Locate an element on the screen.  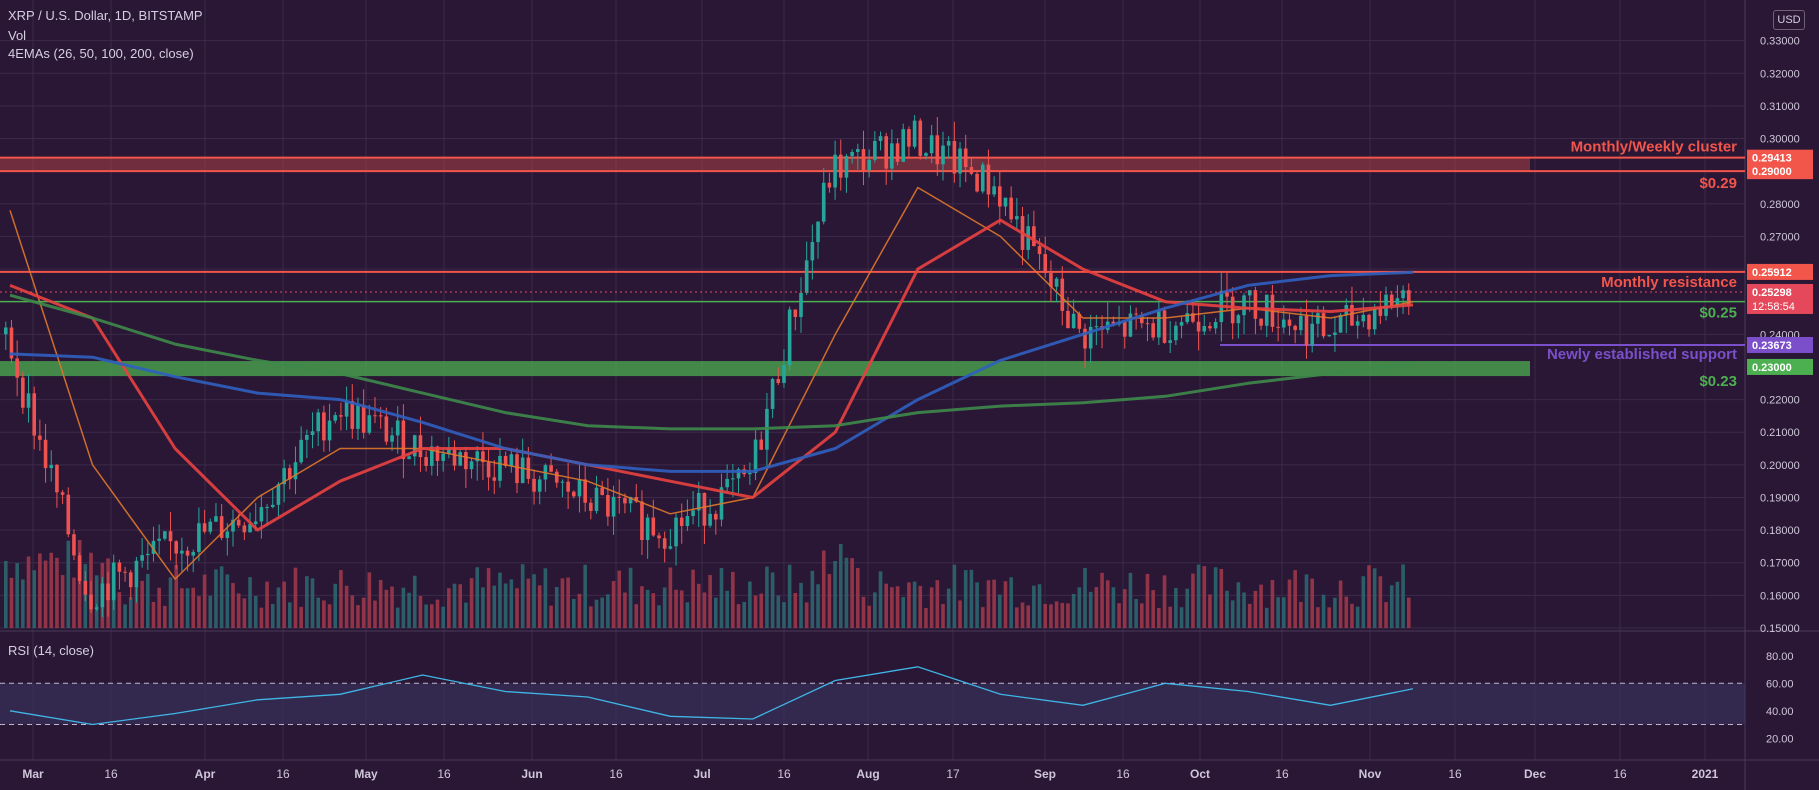
time-tick-label: 17 is located at coordinates (953, 774).